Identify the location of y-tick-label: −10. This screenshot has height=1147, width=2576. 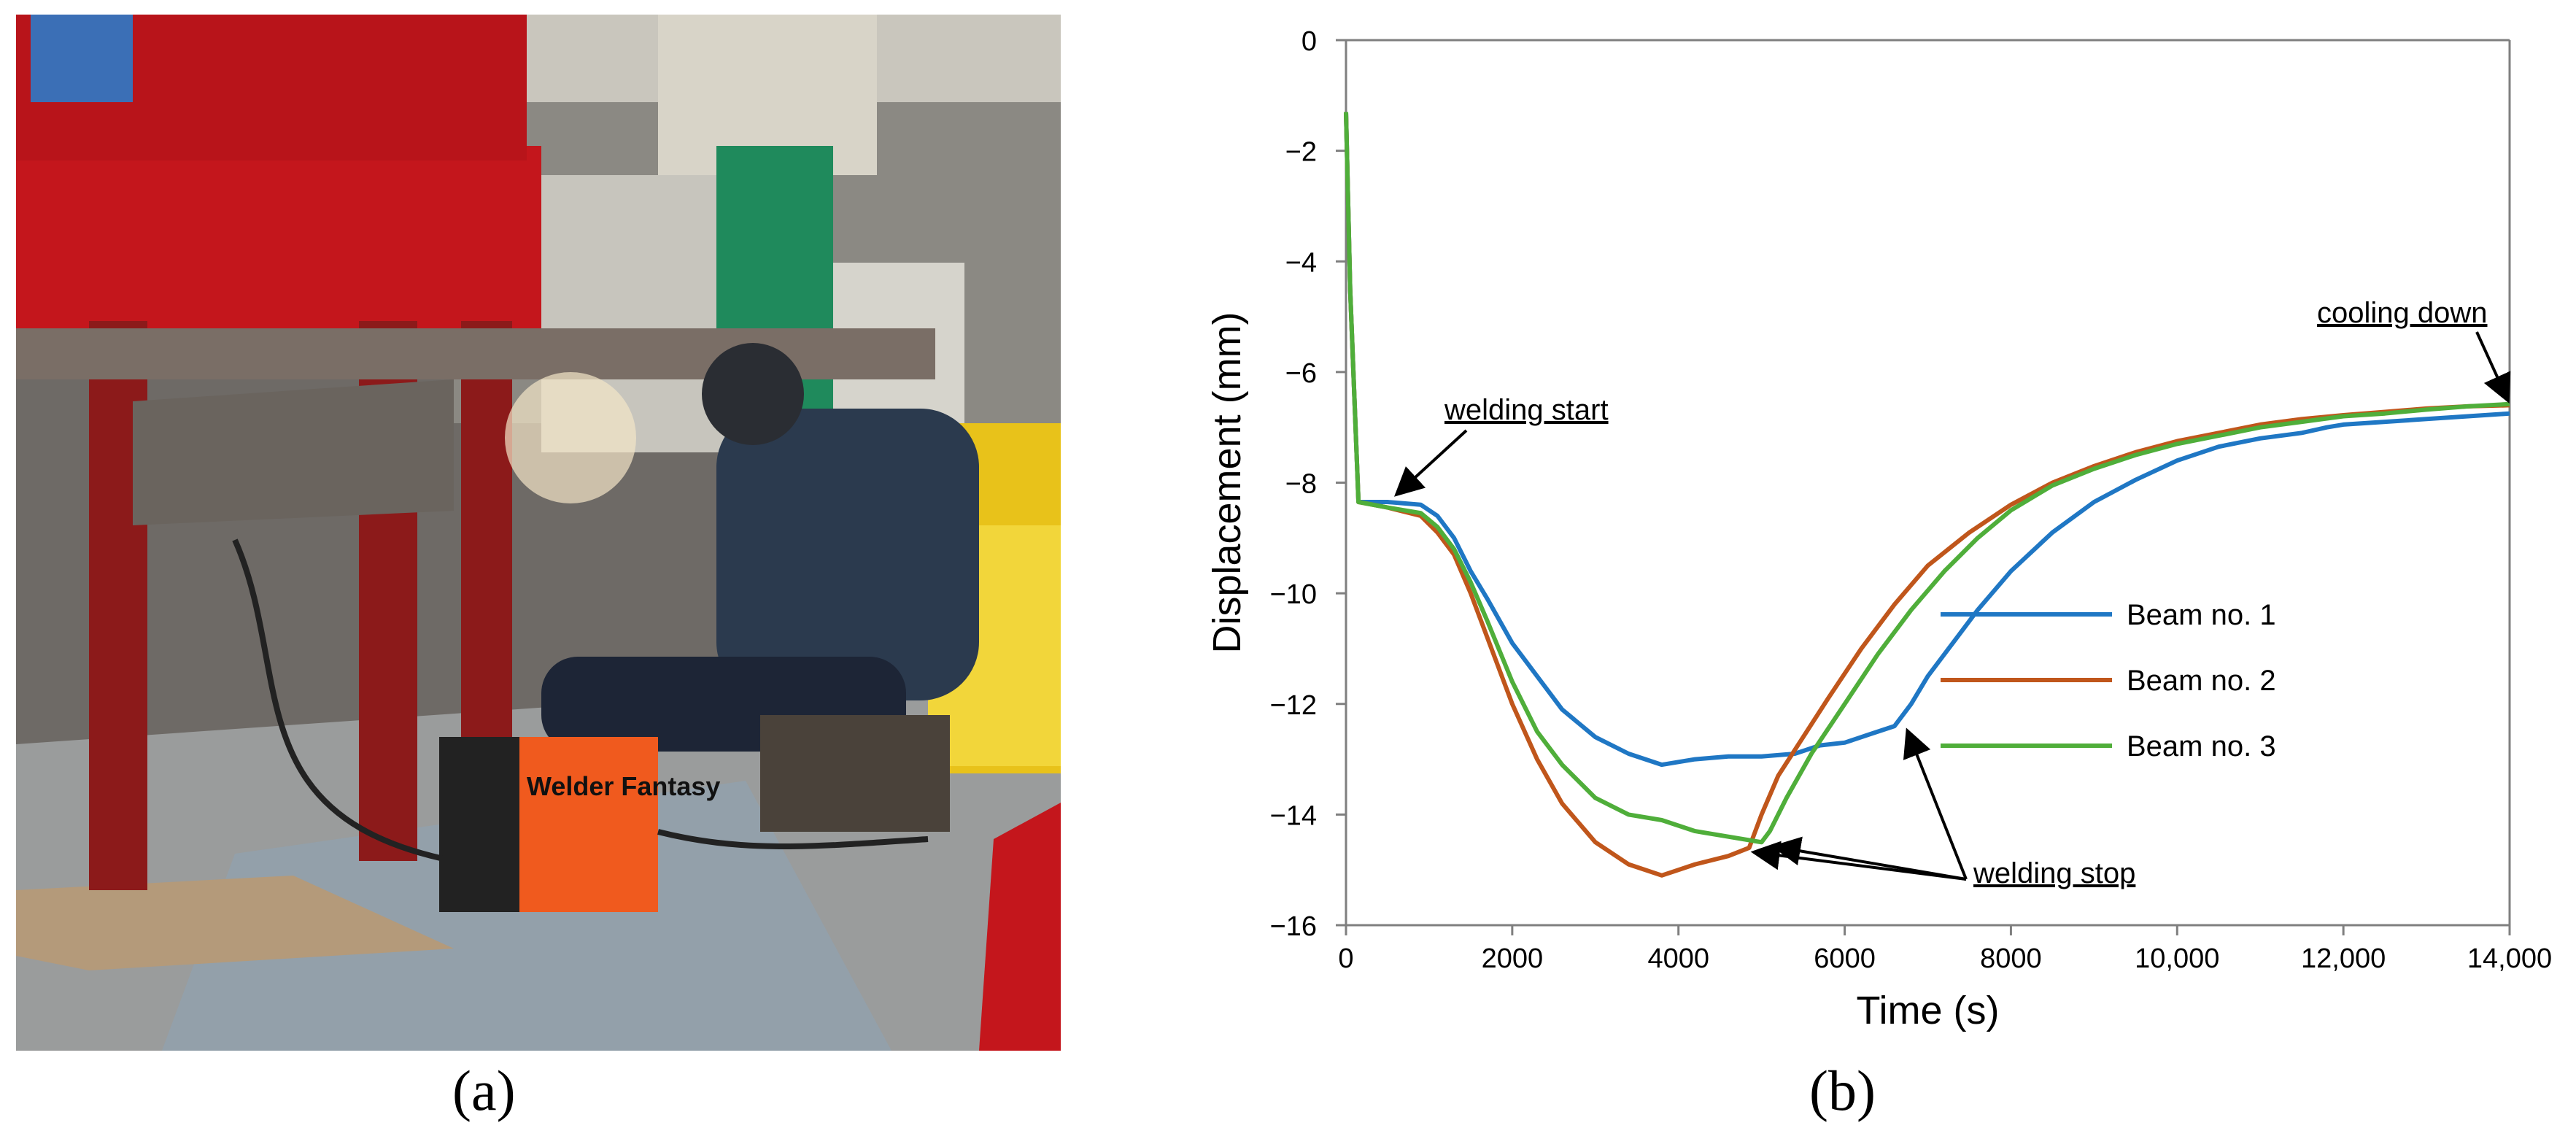
(1293, 594).